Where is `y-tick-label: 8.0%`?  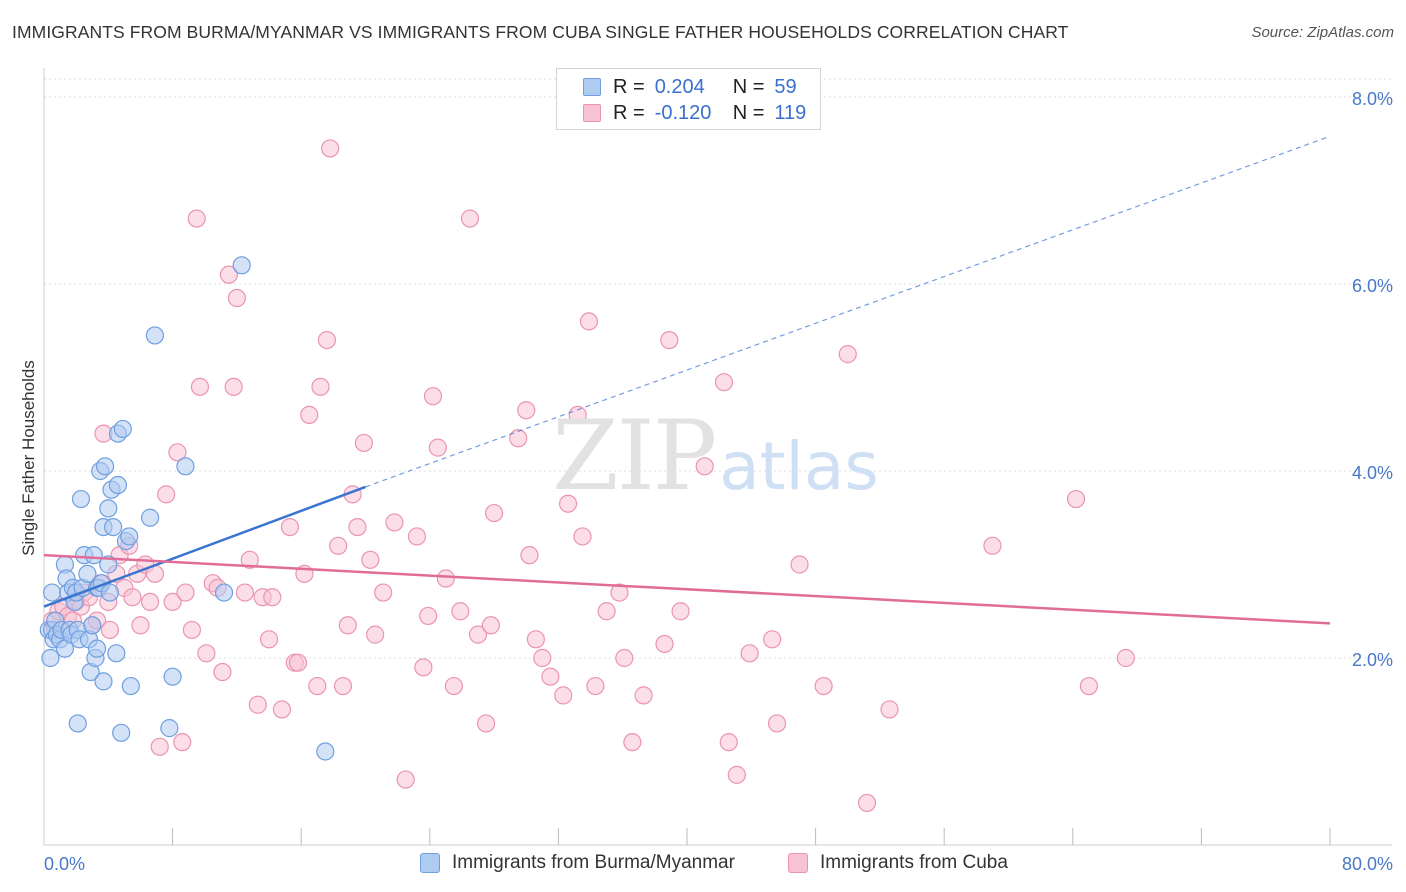
y-tick-label: 8.0% is located at coordinates (1372, 99).